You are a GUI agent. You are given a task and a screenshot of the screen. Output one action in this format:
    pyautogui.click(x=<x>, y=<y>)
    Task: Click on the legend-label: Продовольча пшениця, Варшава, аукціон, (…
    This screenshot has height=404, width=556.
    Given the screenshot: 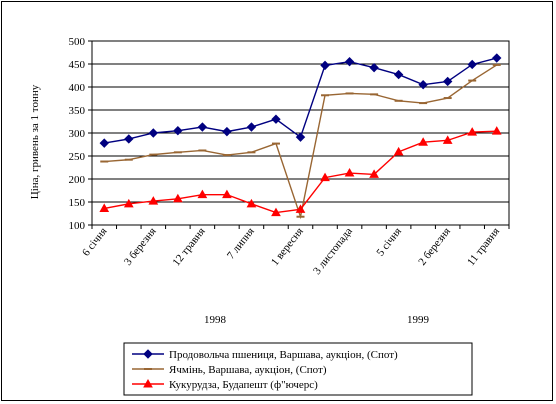 What is the action you would take?
    pyautogui.click(x=283, y=355)
    